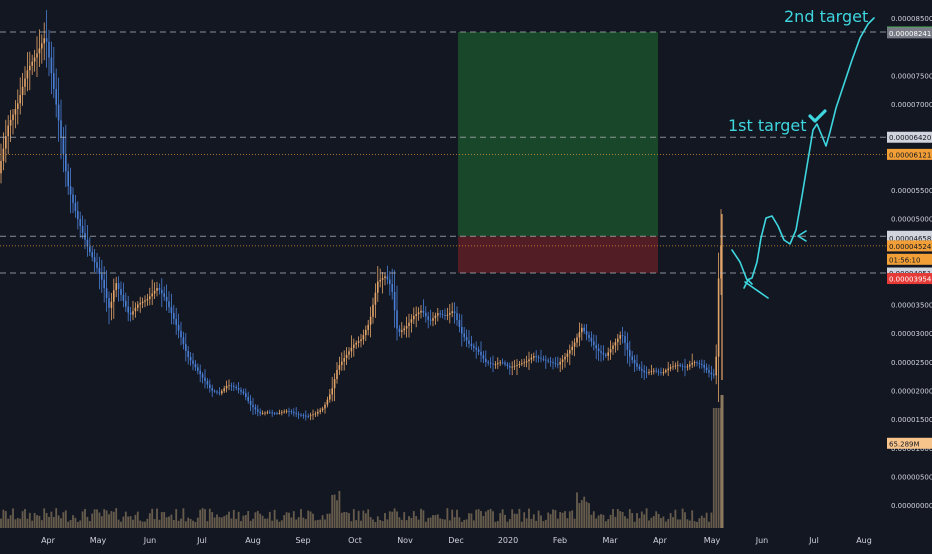 This screenshot has height=554, width=932. What do you see at coordinates (660, 540) in the screenshot?
I see `x-tick-label: Apr` at bounding box center [660, 540].